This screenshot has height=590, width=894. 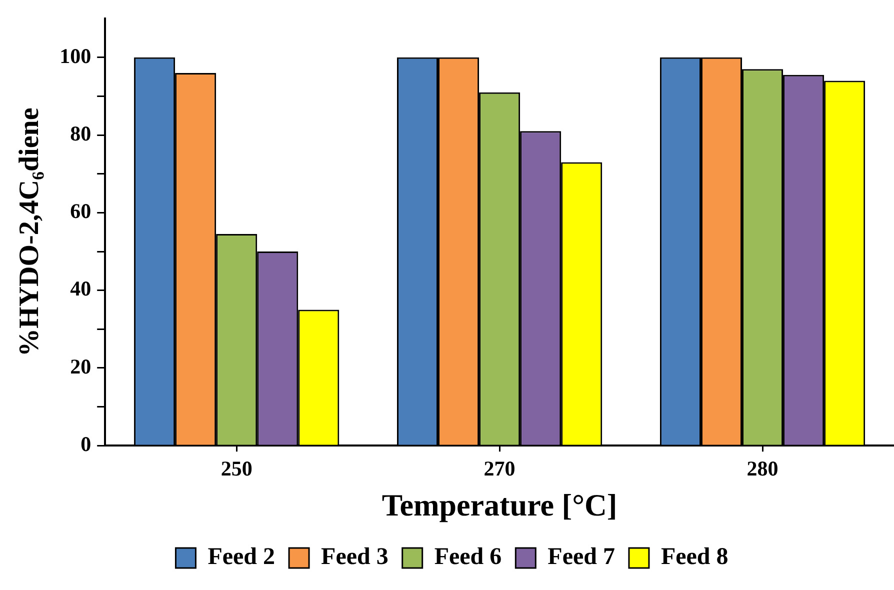 I want to click on legend-label: Feed 8, so click(x=694, y=557).